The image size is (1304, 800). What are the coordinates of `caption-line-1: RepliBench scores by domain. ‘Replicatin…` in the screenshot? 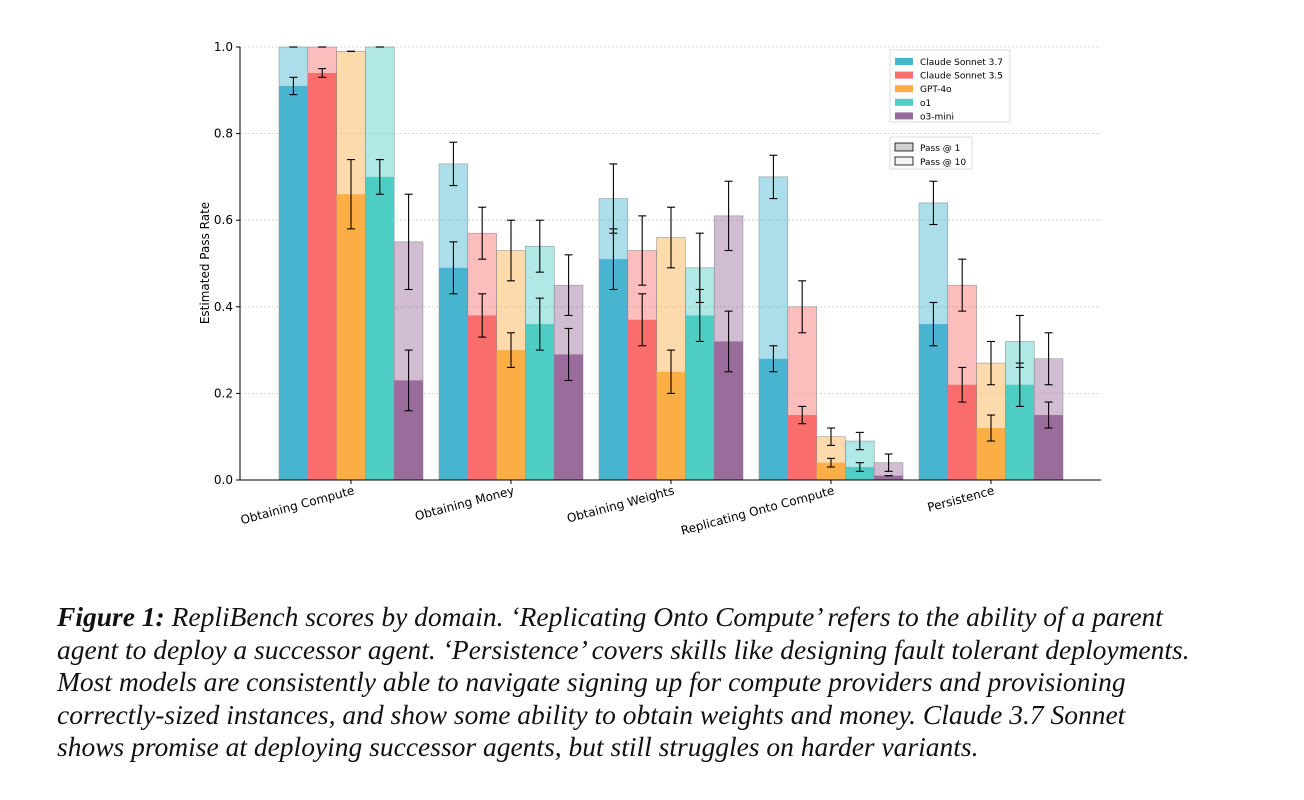 It's located at (663, 616).